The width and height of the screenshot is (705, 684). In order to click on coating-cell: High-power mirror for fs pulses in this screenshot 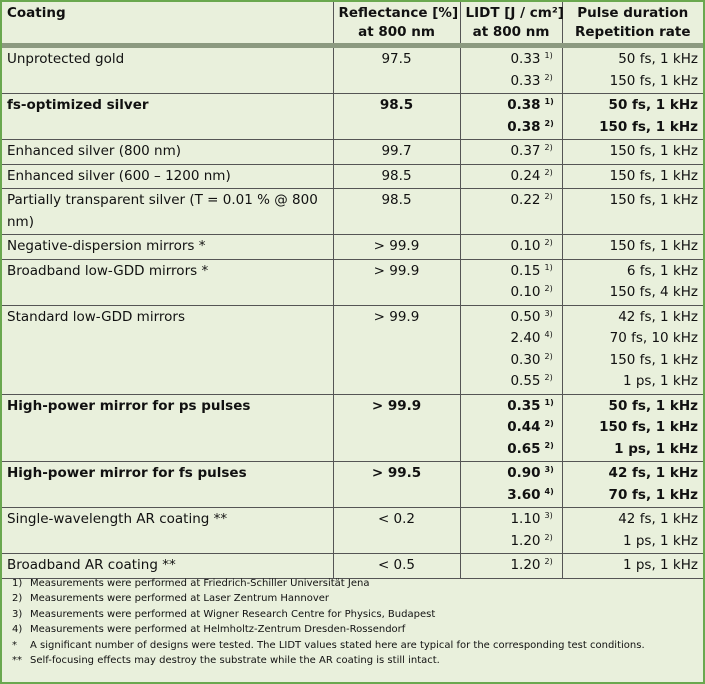, I will do `click(168, 484)`.